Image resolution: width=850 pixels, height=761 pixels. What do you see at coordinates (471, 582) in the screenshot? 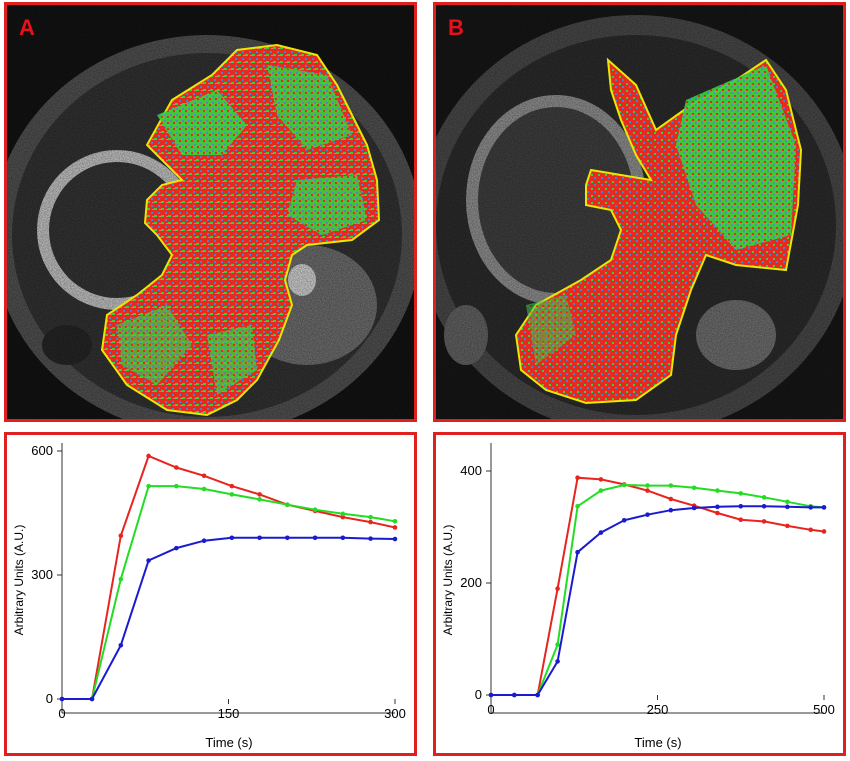
I see `y-tick-label: 200` at bounding box center [471, 582].